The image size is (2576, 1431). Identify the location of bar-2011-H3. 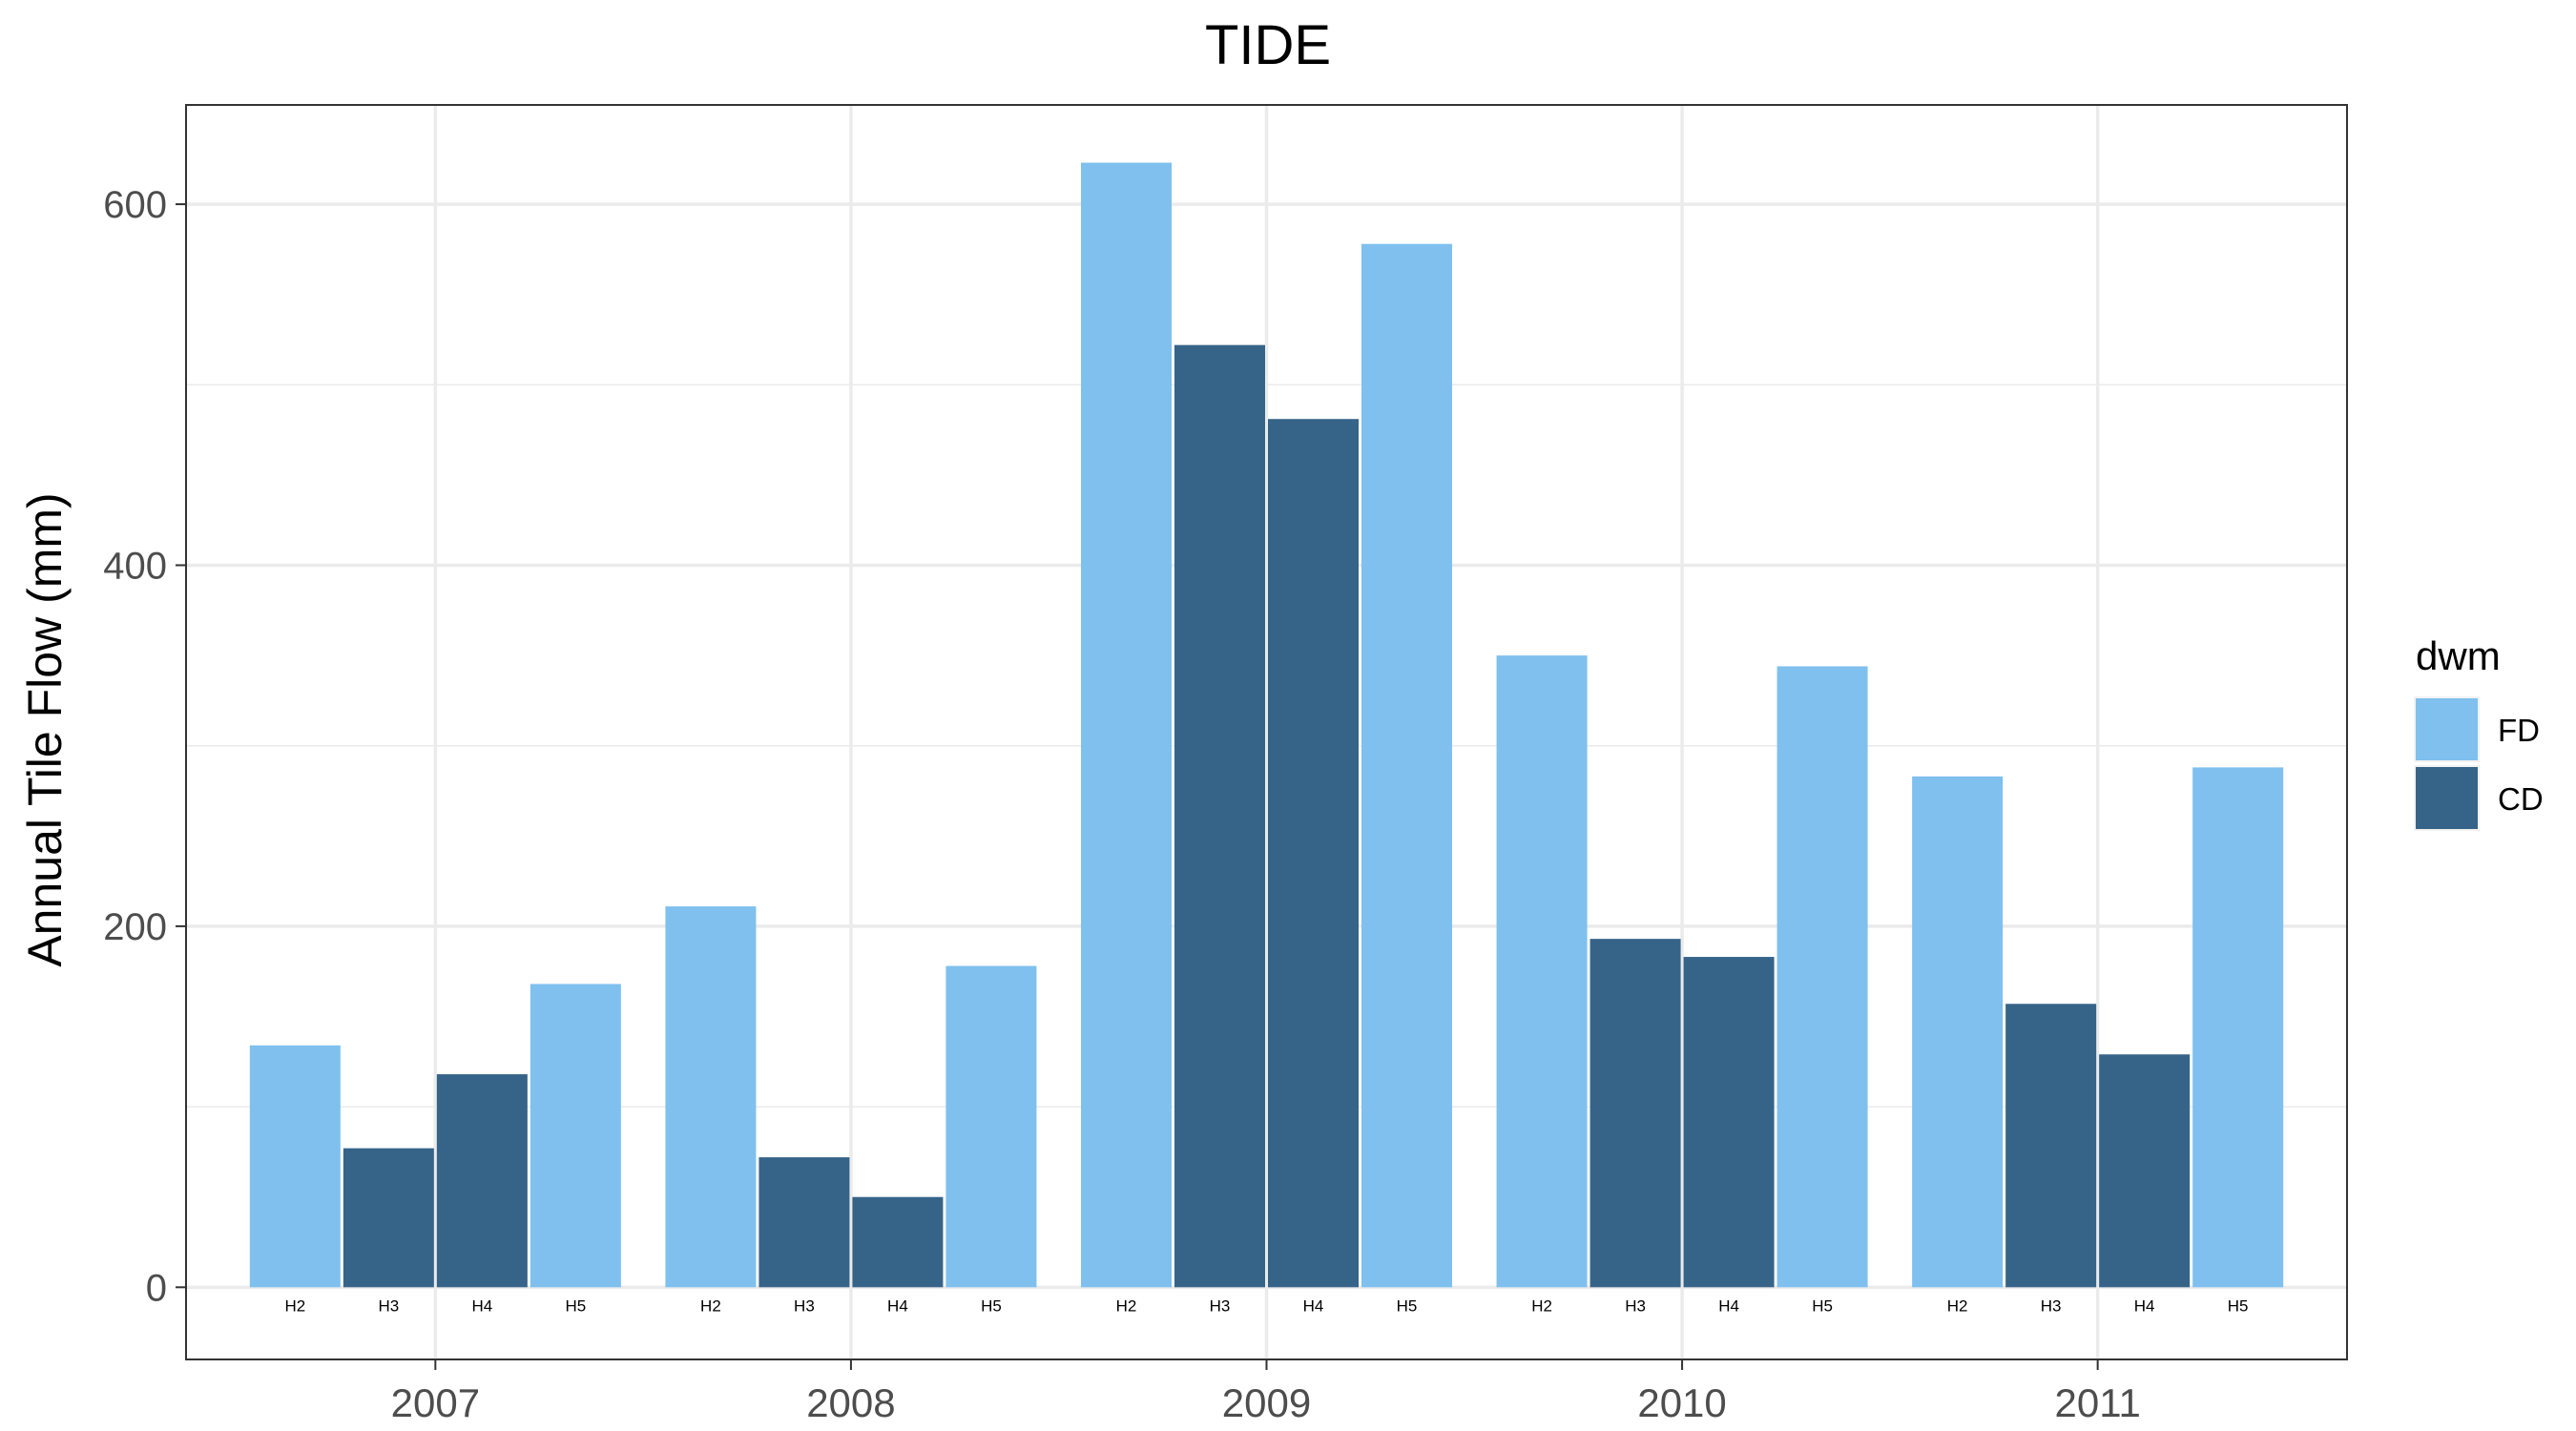
(2051, 1146).